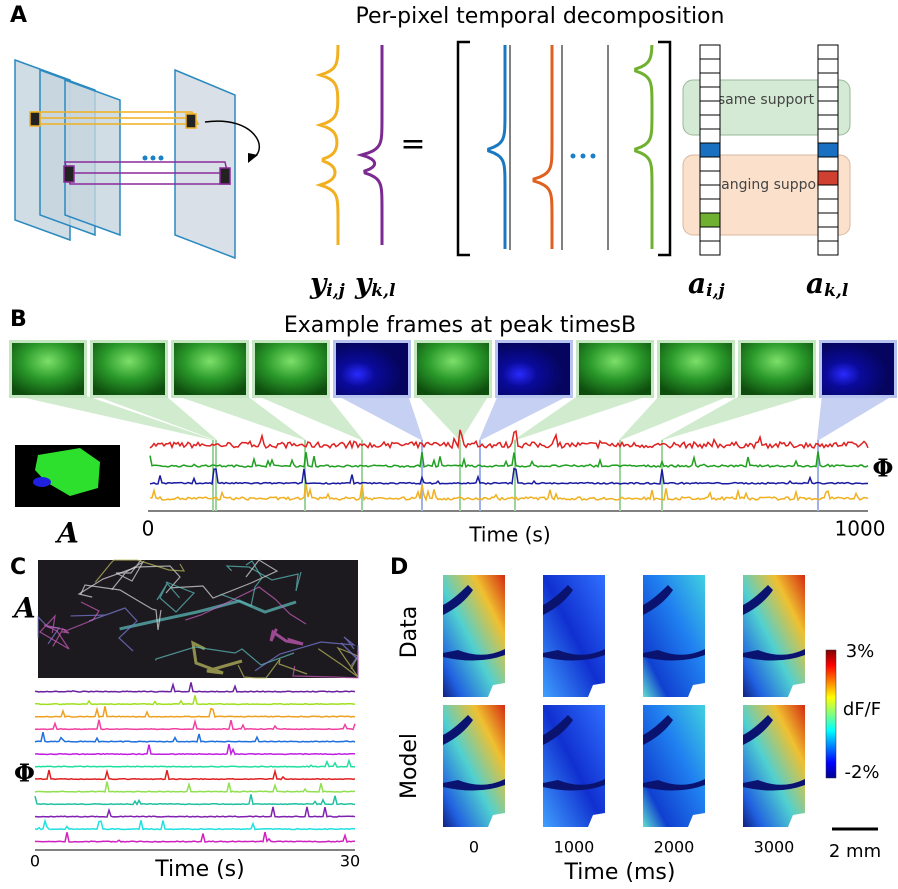 The height and width of the screenshot is (889, 898). What do you see at coordinates (715, 291) in the screenshot?
I see `subscript: i,j` at bounding box center [715, 291].